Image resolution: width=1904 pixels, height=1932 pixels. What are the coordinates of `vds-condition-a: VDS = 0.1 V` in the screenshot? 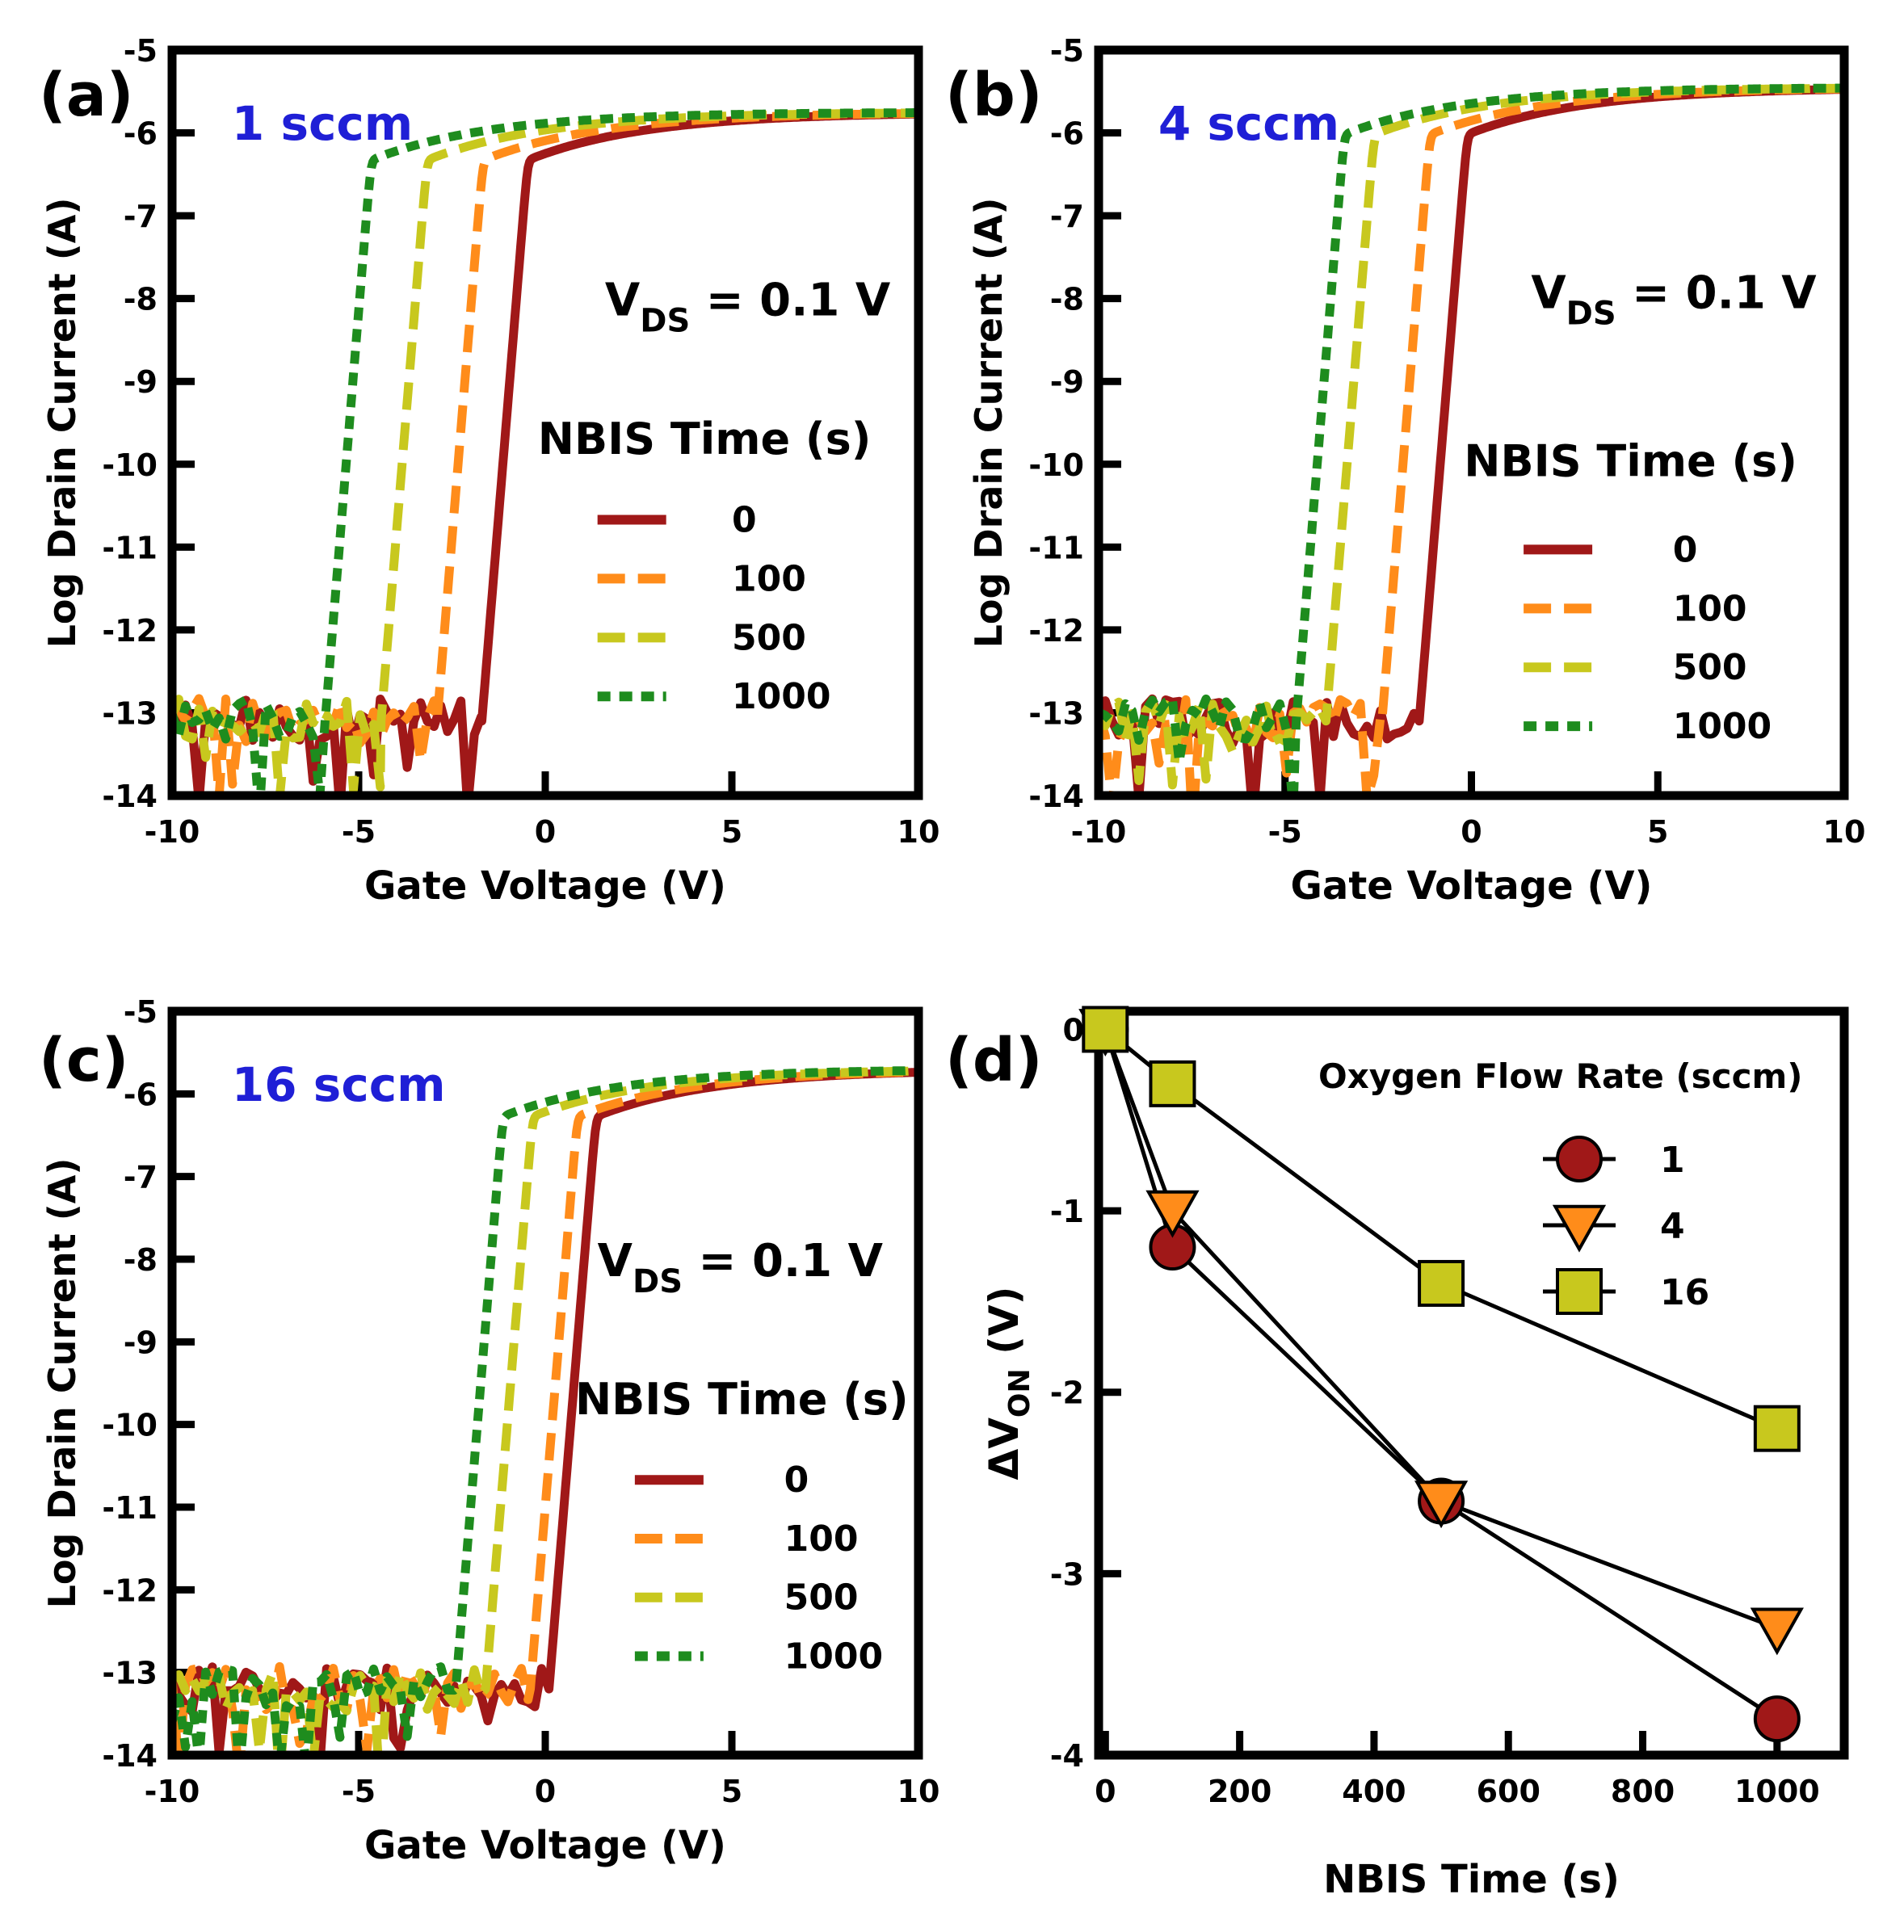 It's located at (748, 307).